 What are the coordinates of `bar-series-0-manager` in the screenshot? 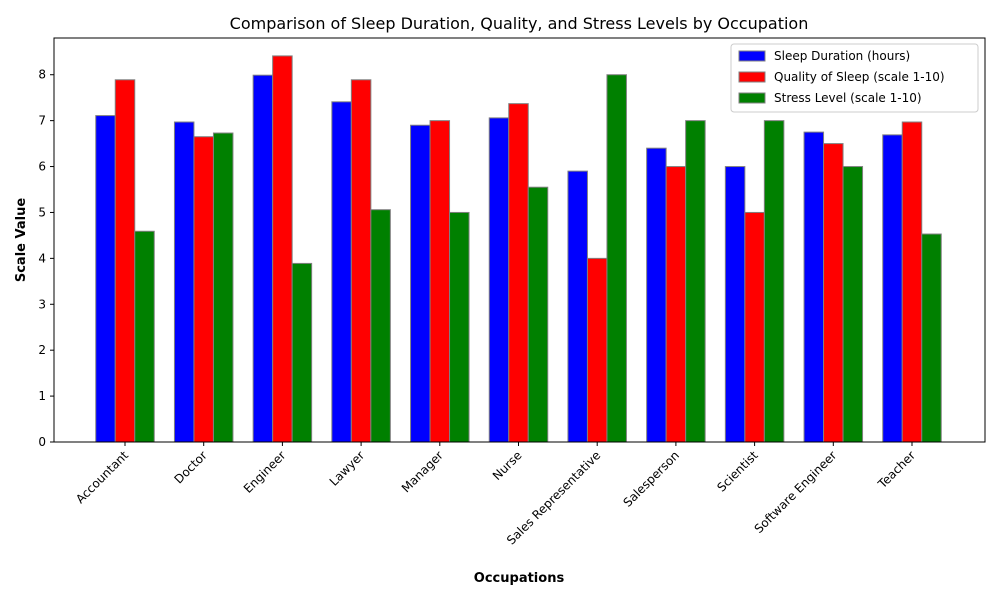 It's located at (420, 283).